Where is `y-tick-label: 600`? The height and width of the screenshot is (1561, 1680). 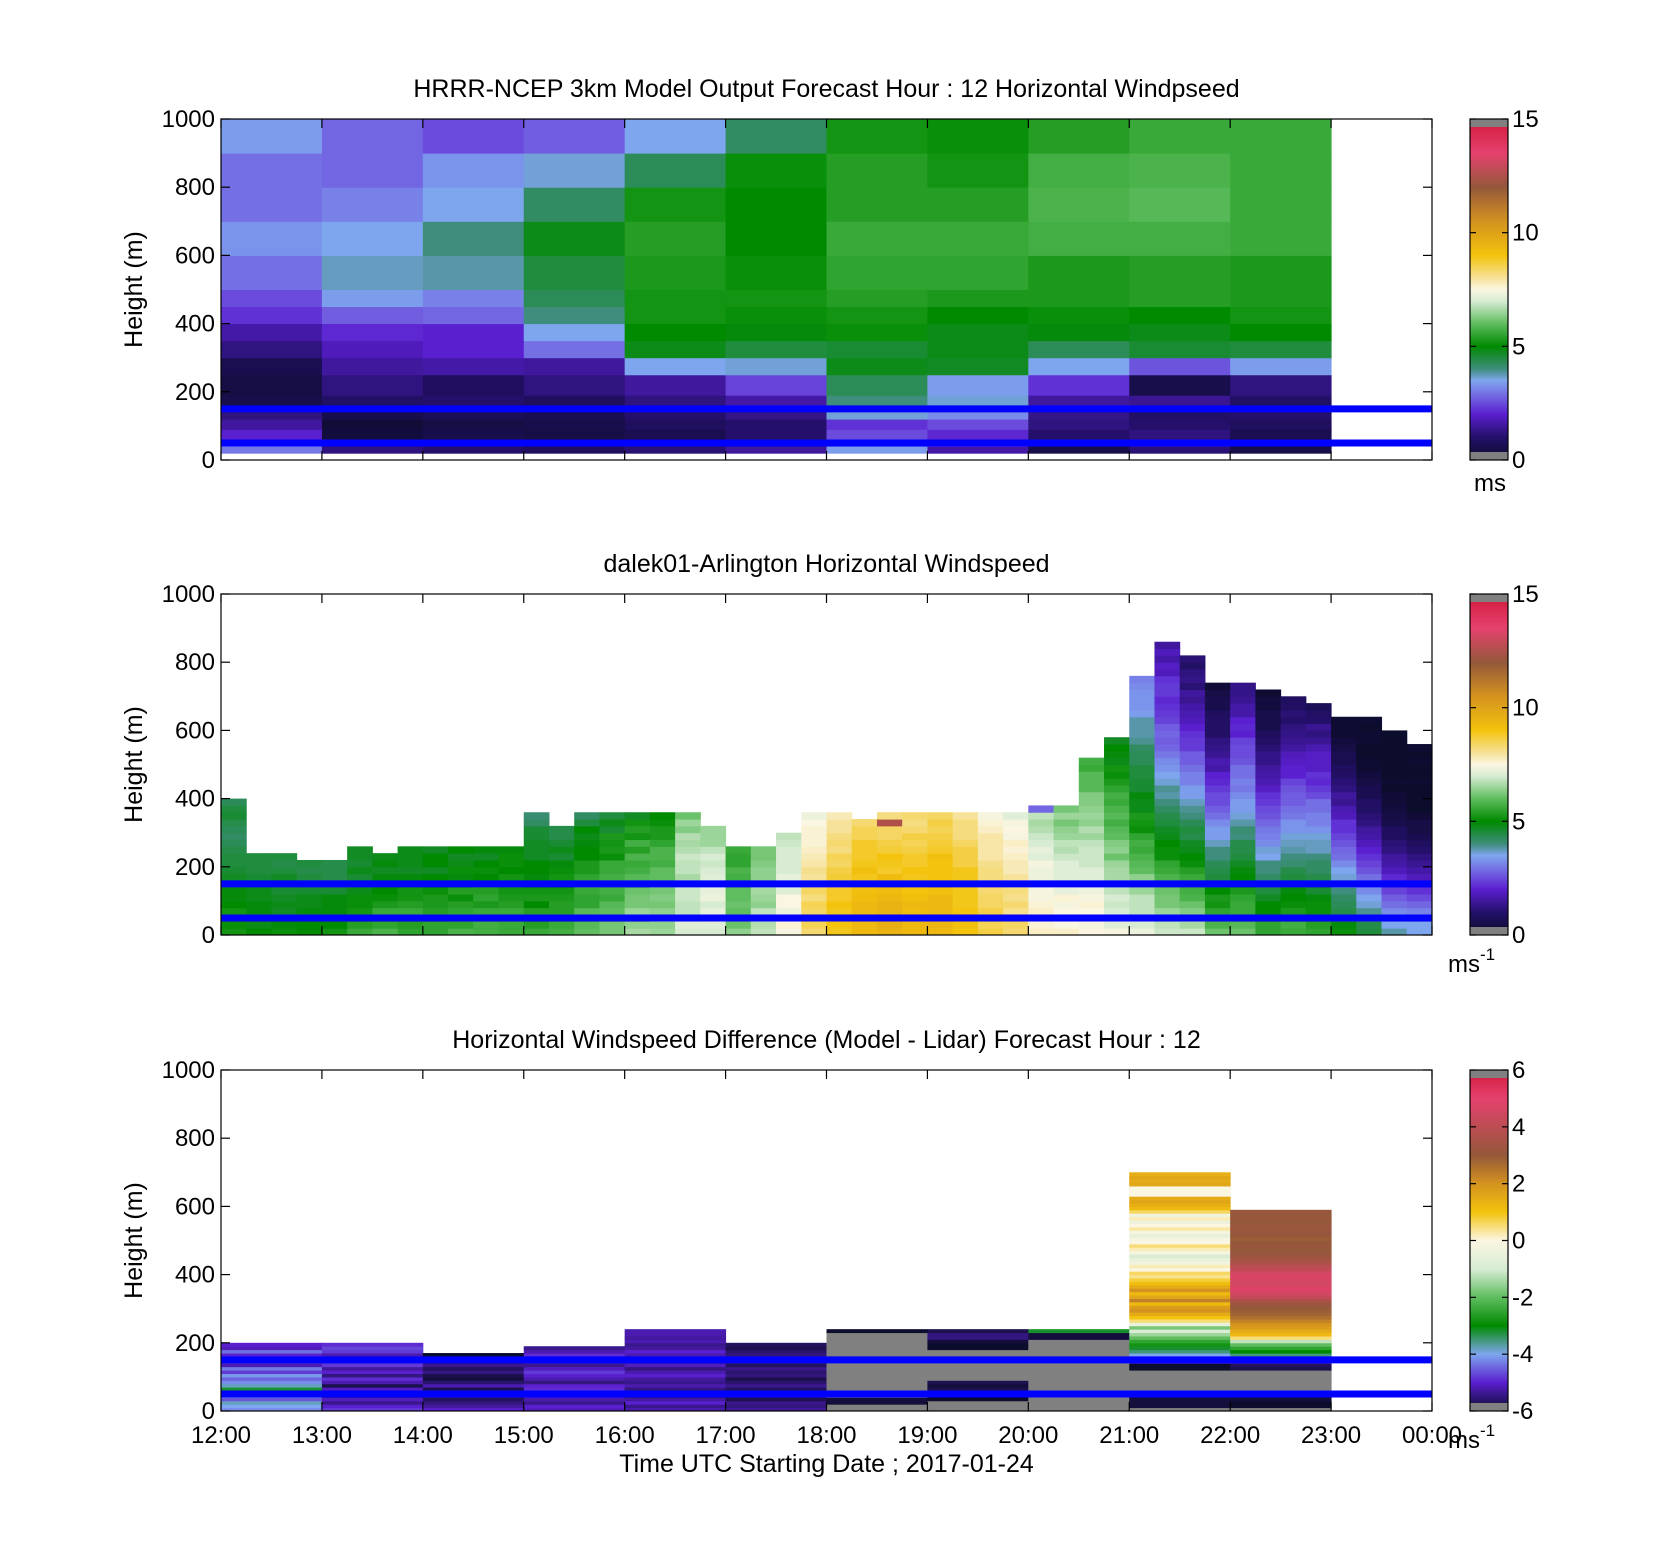
y-tick-label: 600 is located at coordinates (195, 730).